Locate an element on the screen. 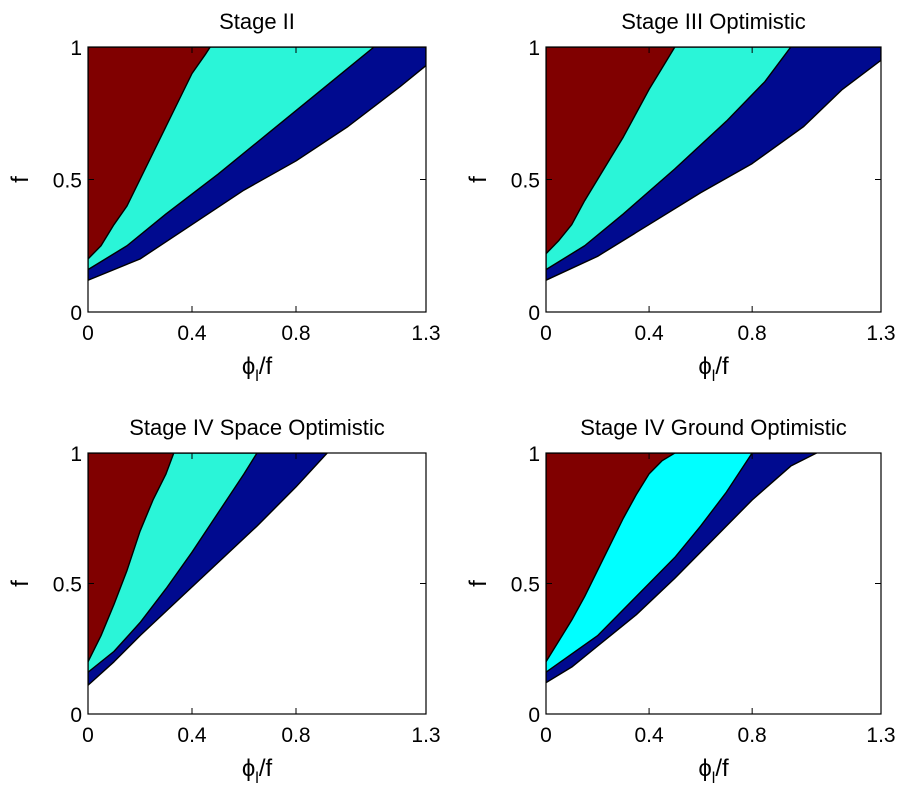  chart-title: Stage III Optimistic is located at coordinates (713, 21).